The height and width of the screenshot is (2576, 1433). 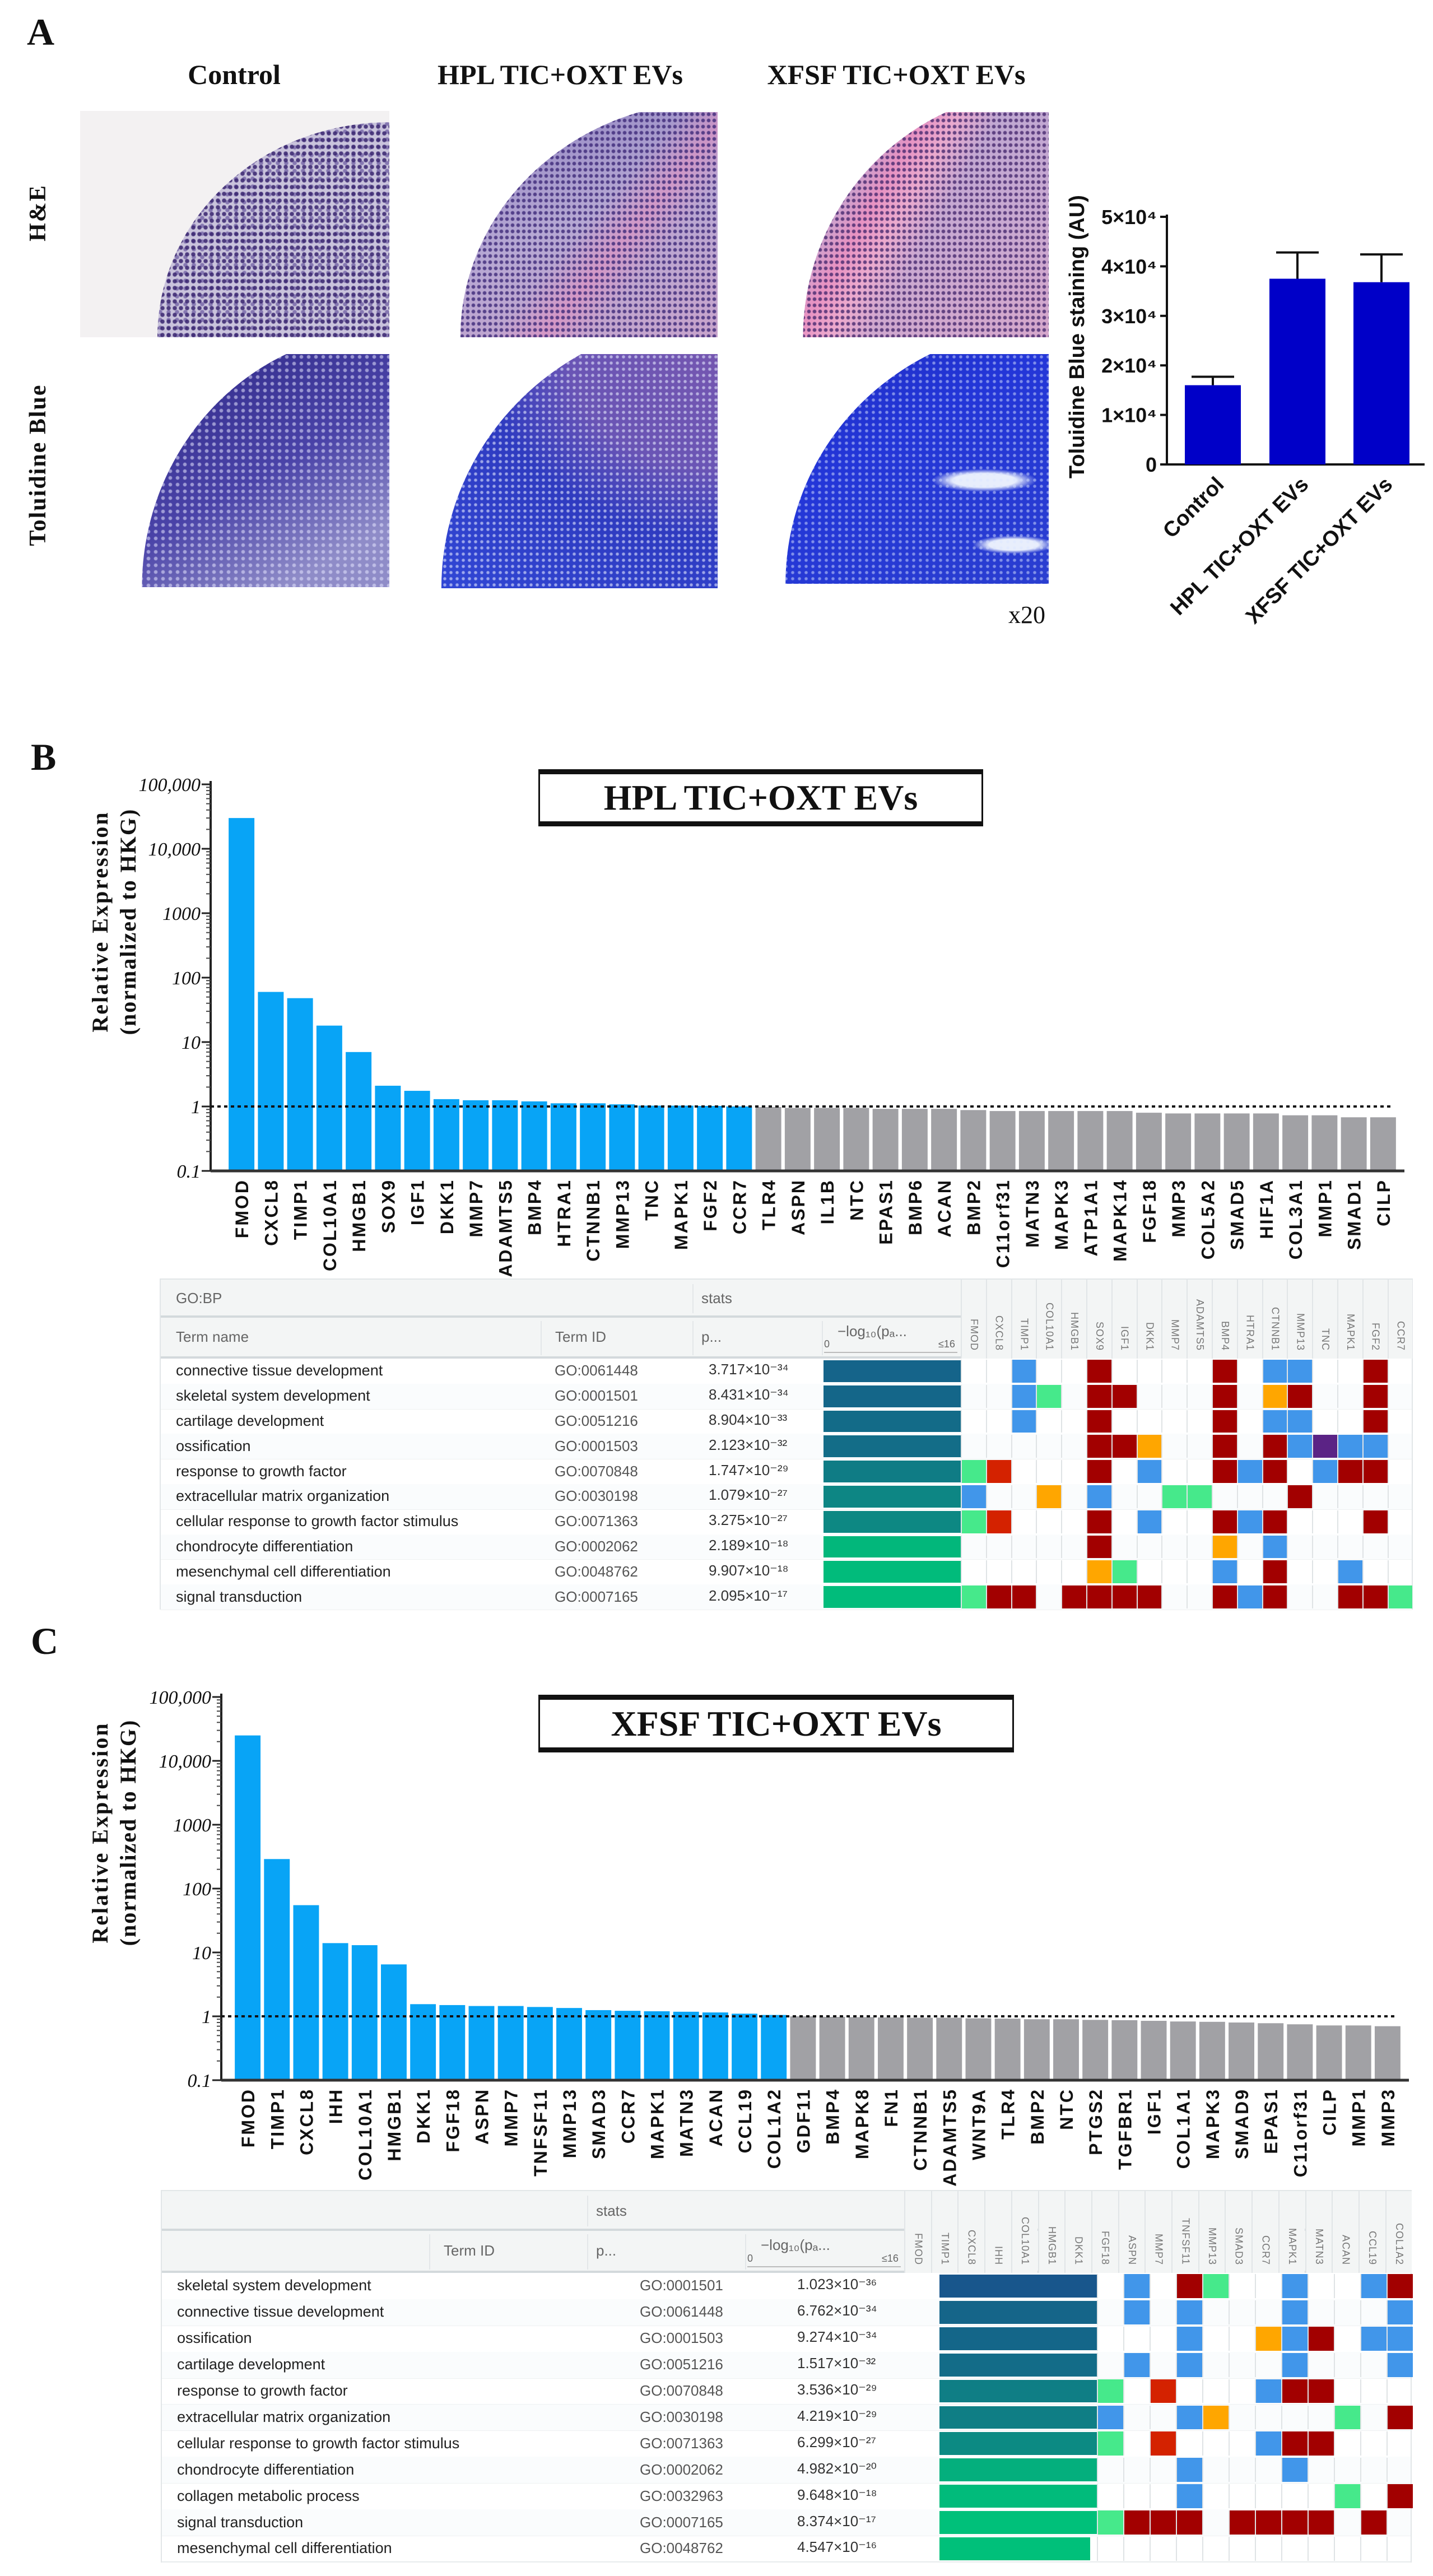 What do you see at coordinates (1398, 2232) in the screenshot?
I see `gene-column-header: COL1A2` at bounding box center [1398, 2232].